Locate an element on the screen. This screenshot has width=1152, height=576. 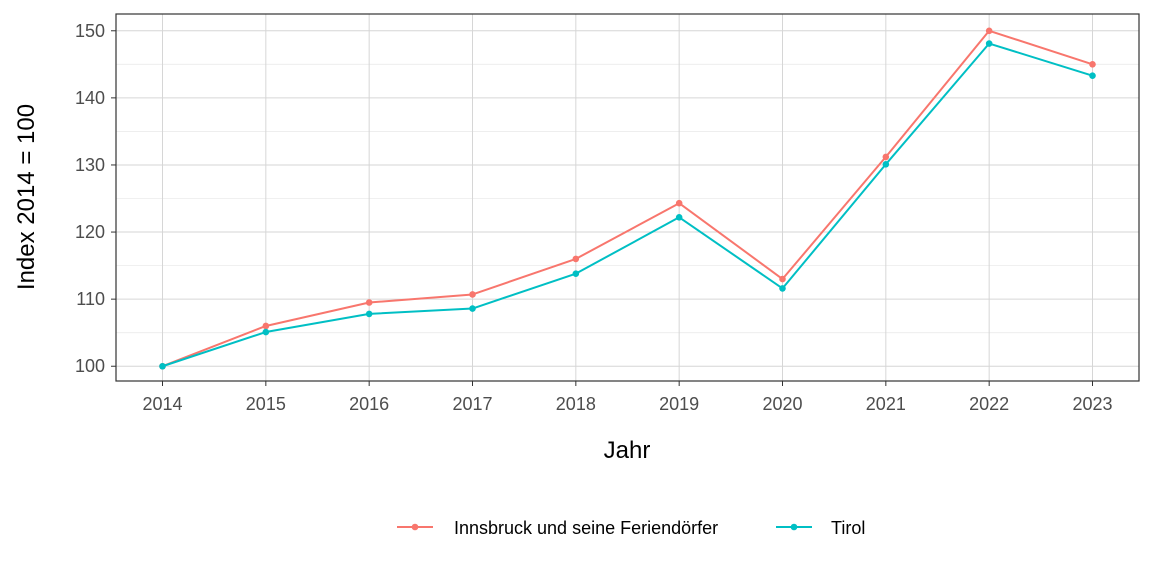
data-point-innsbruck-2017 is located at coordinates (472, 294).